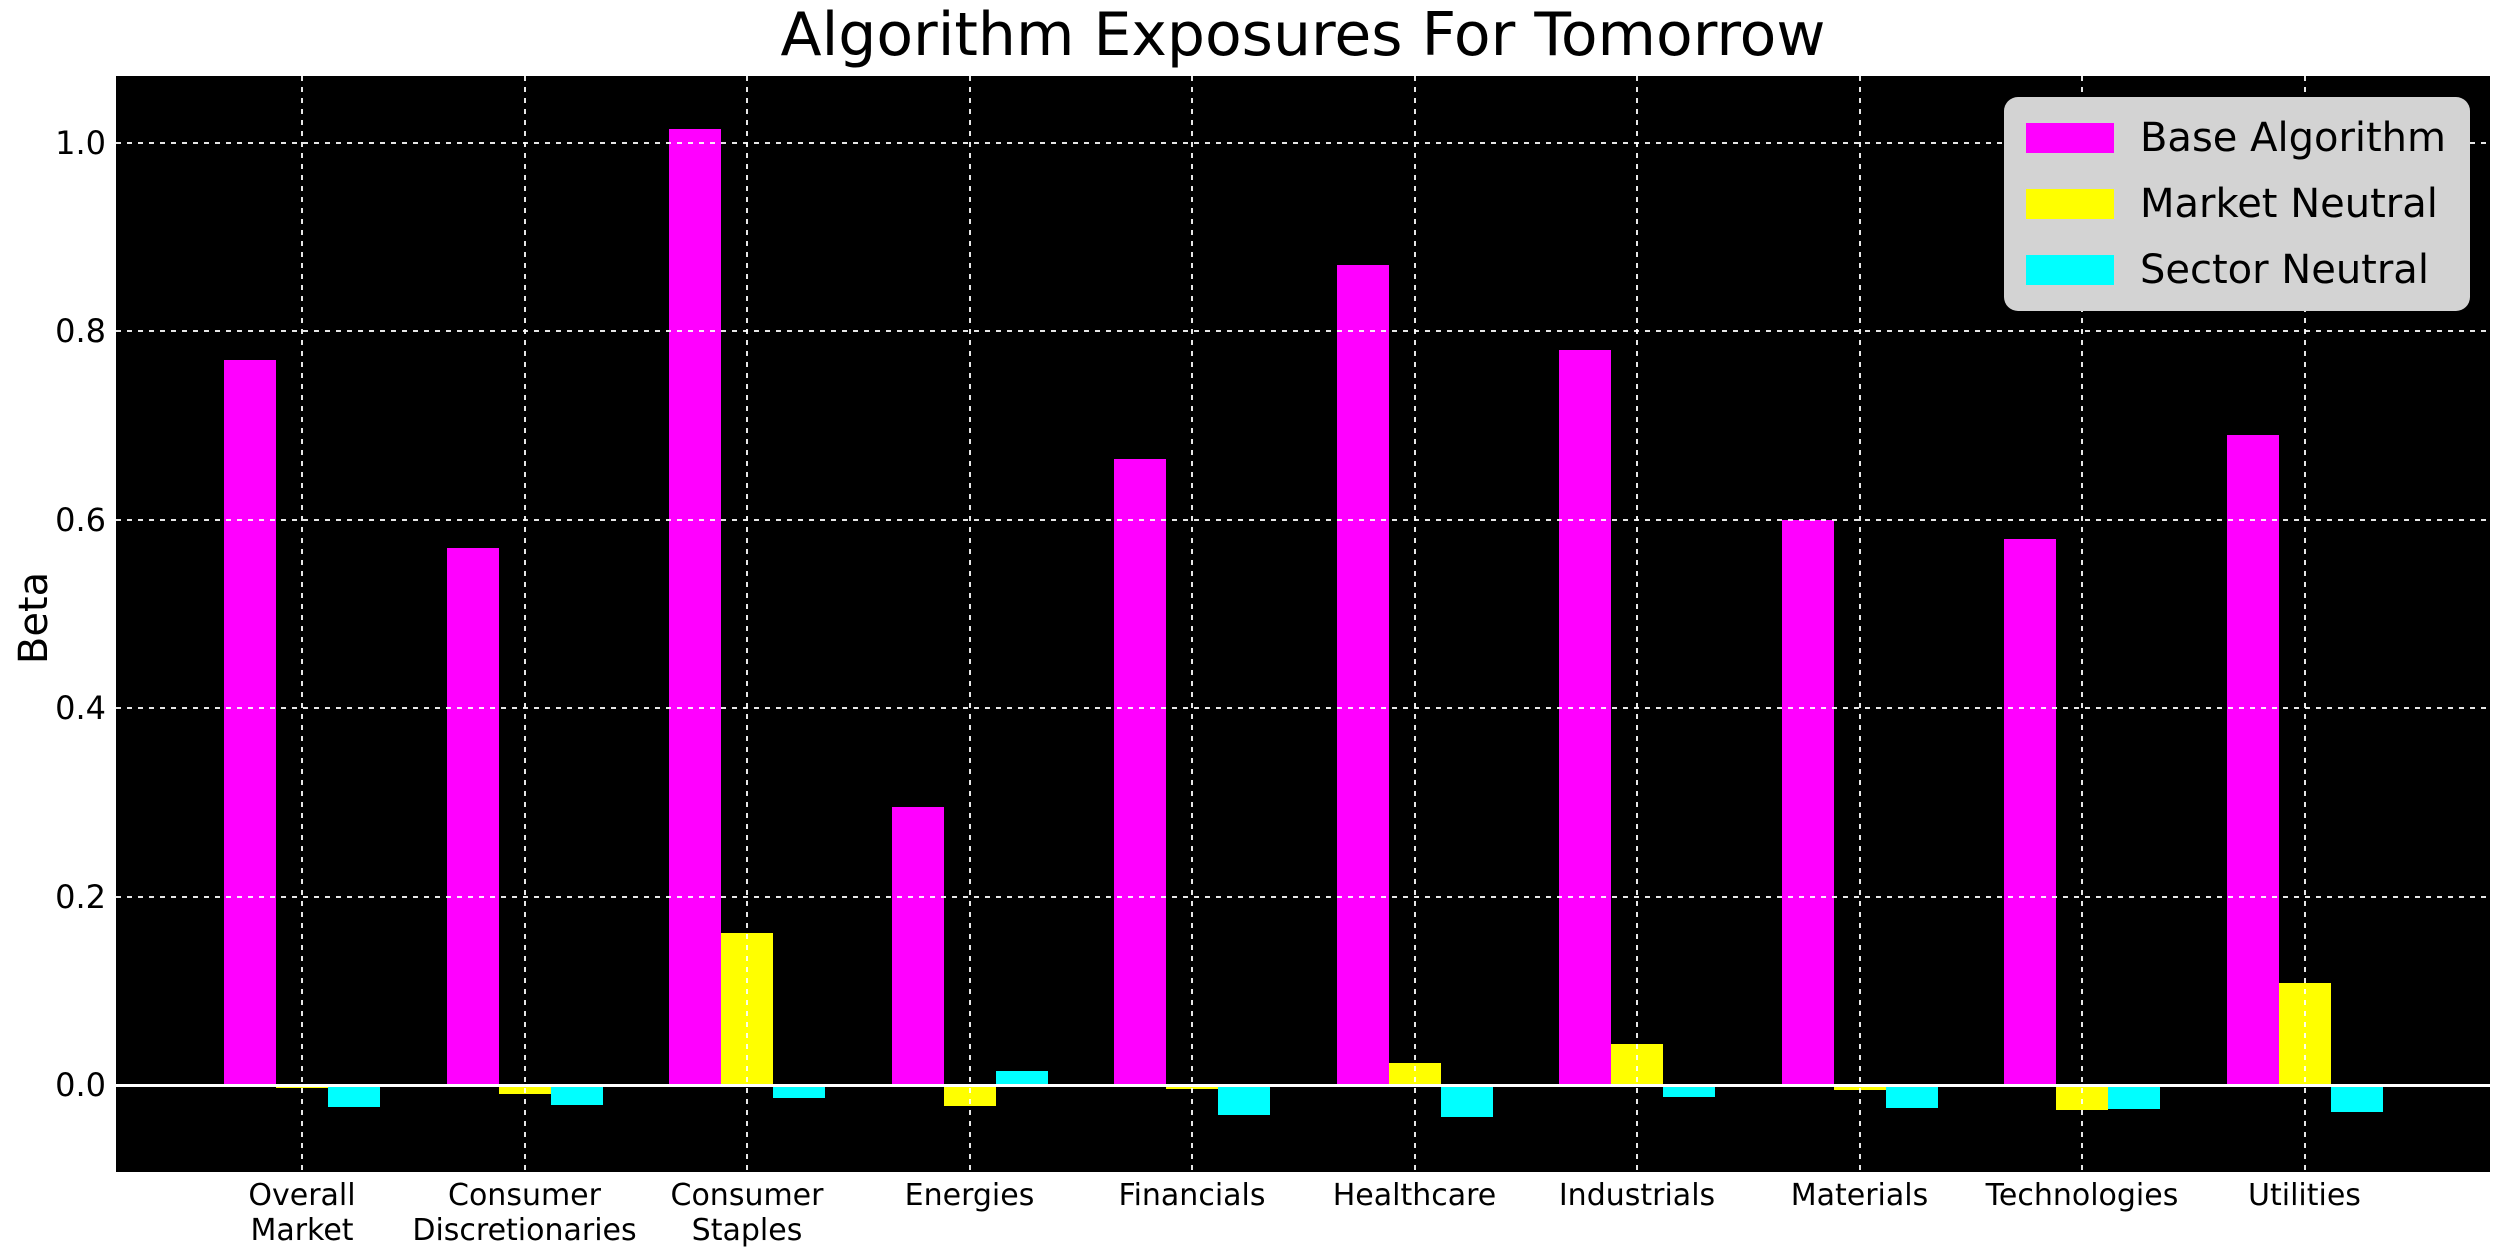 This screenshot has height=1250, width=2500. I want to click on legend-item-base-algorithm: Base Algorithm, so click(2235, 138).